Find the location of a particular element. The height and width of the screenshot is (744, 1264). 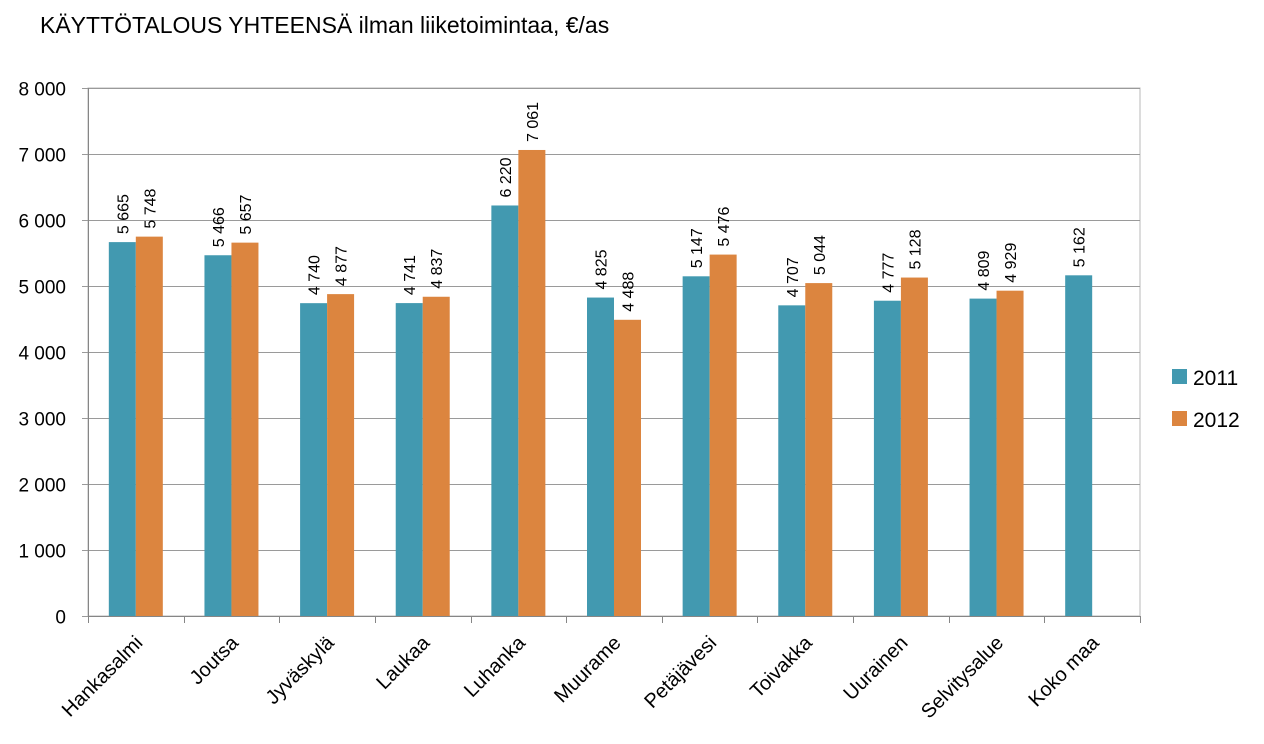

data-label: 5 466 is located at coordinates (219, 227).